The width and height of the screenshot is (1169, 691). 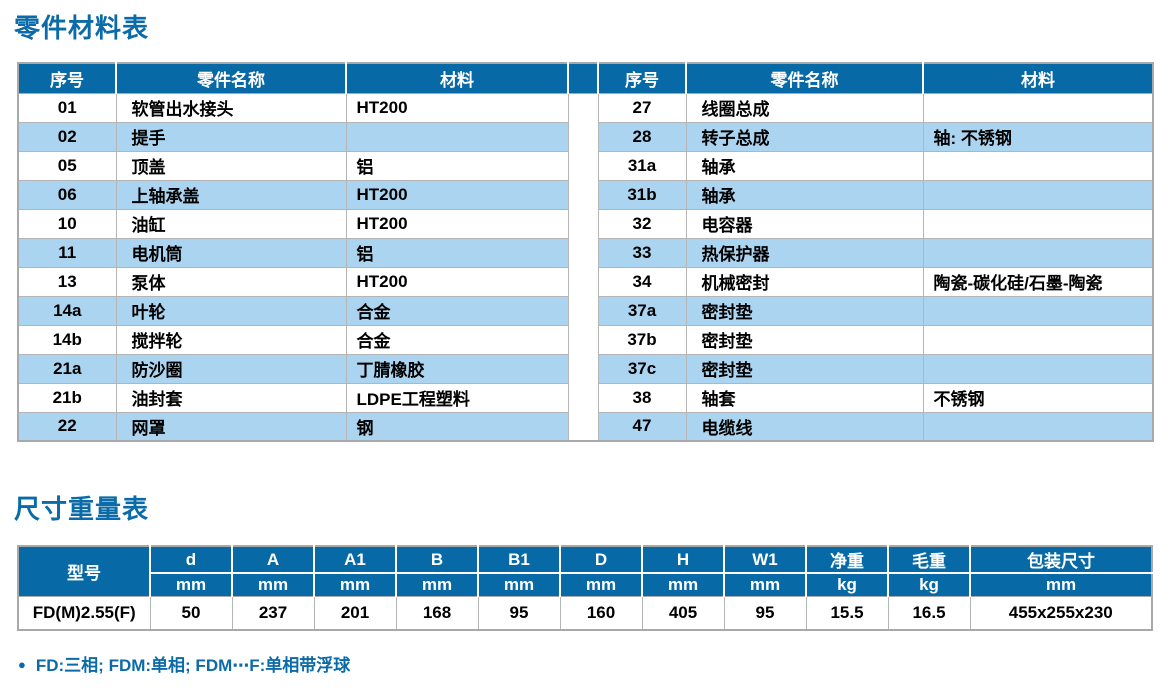 I want to click on package-size-cell: 455x255x230, so click(x=1061, y=613).